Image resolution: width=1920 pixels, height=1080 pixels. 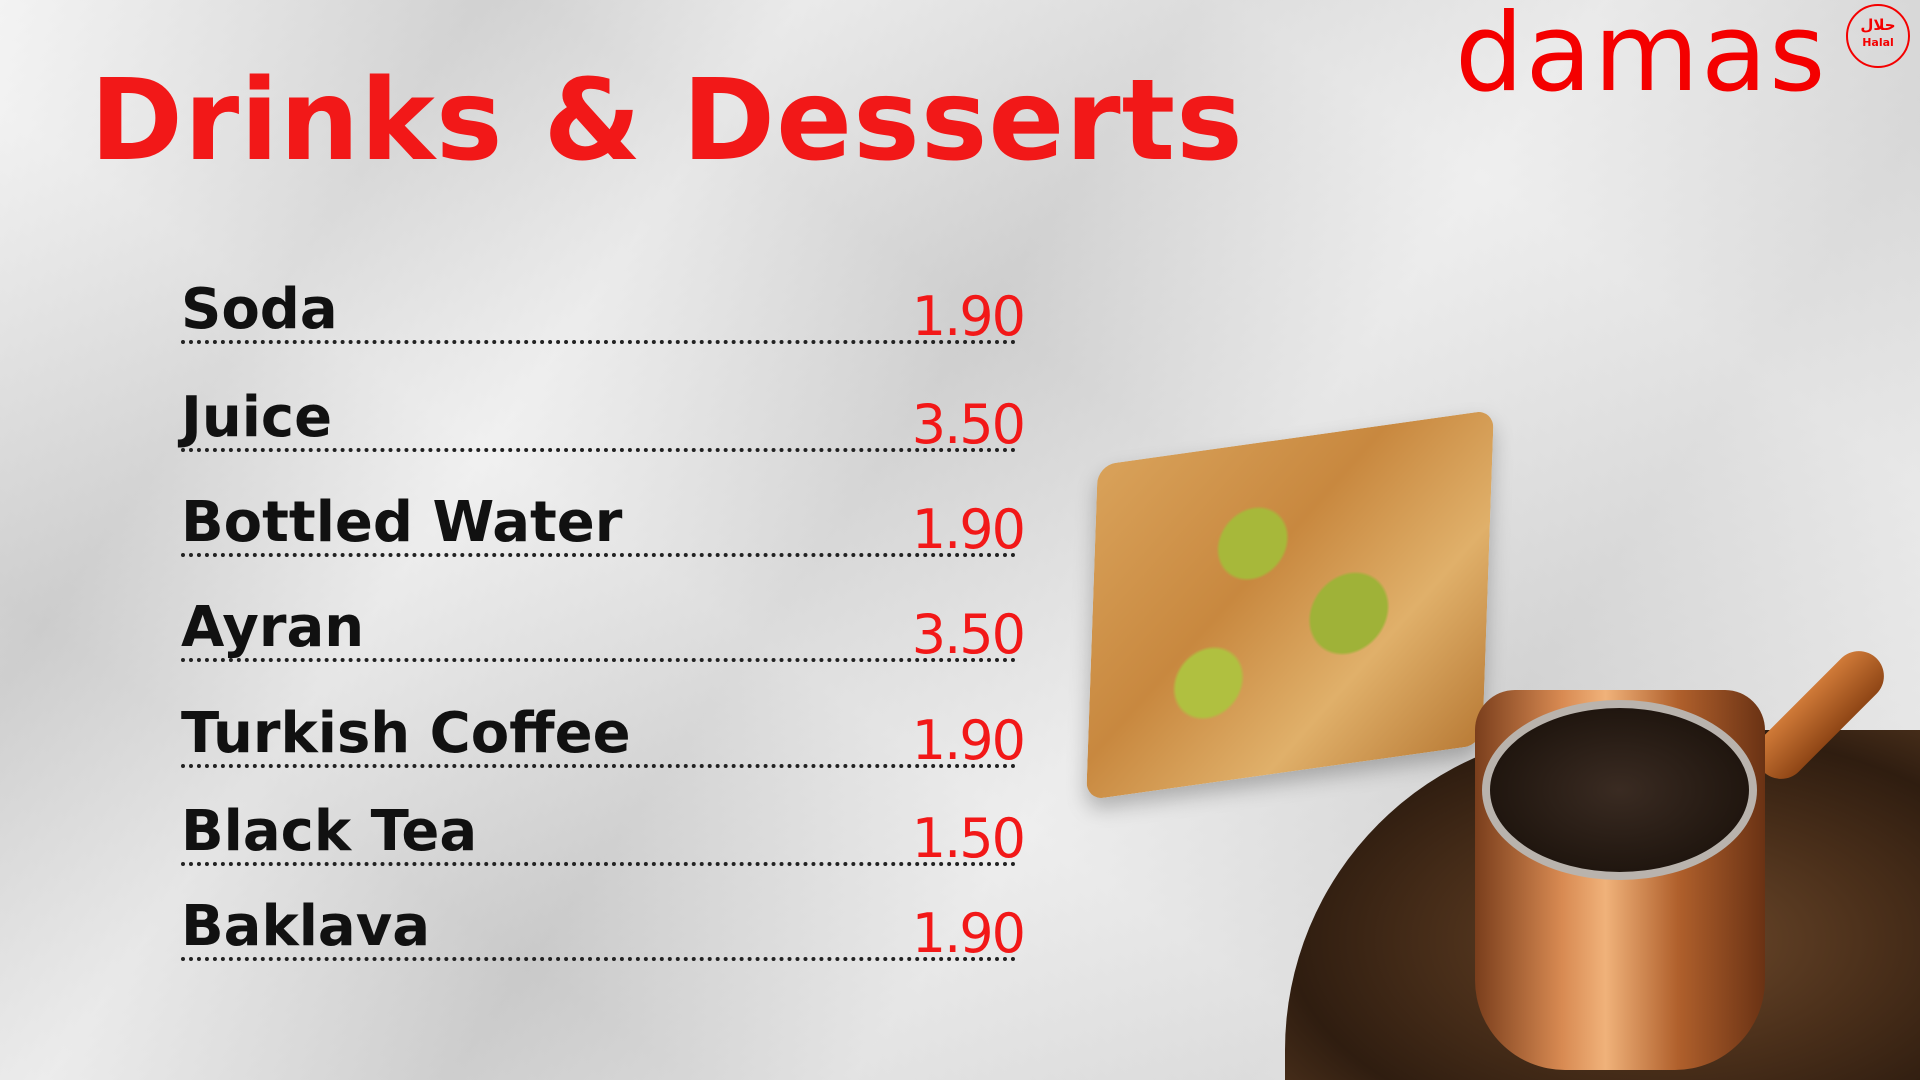 I want to click on menu-item: Juice 3.50, so click(x=603, y=415).